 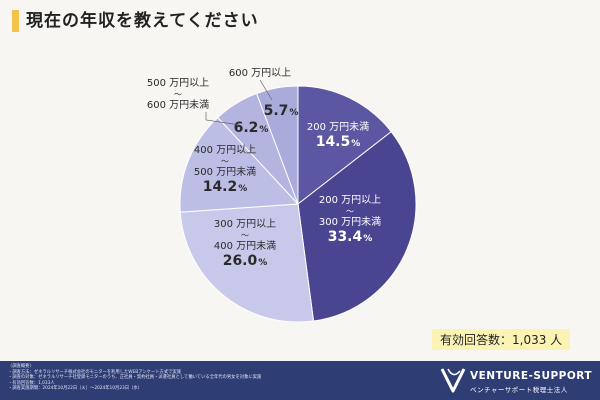 I want to click on slice-category-label: 400 万円未満, so click(x=245, y=246).